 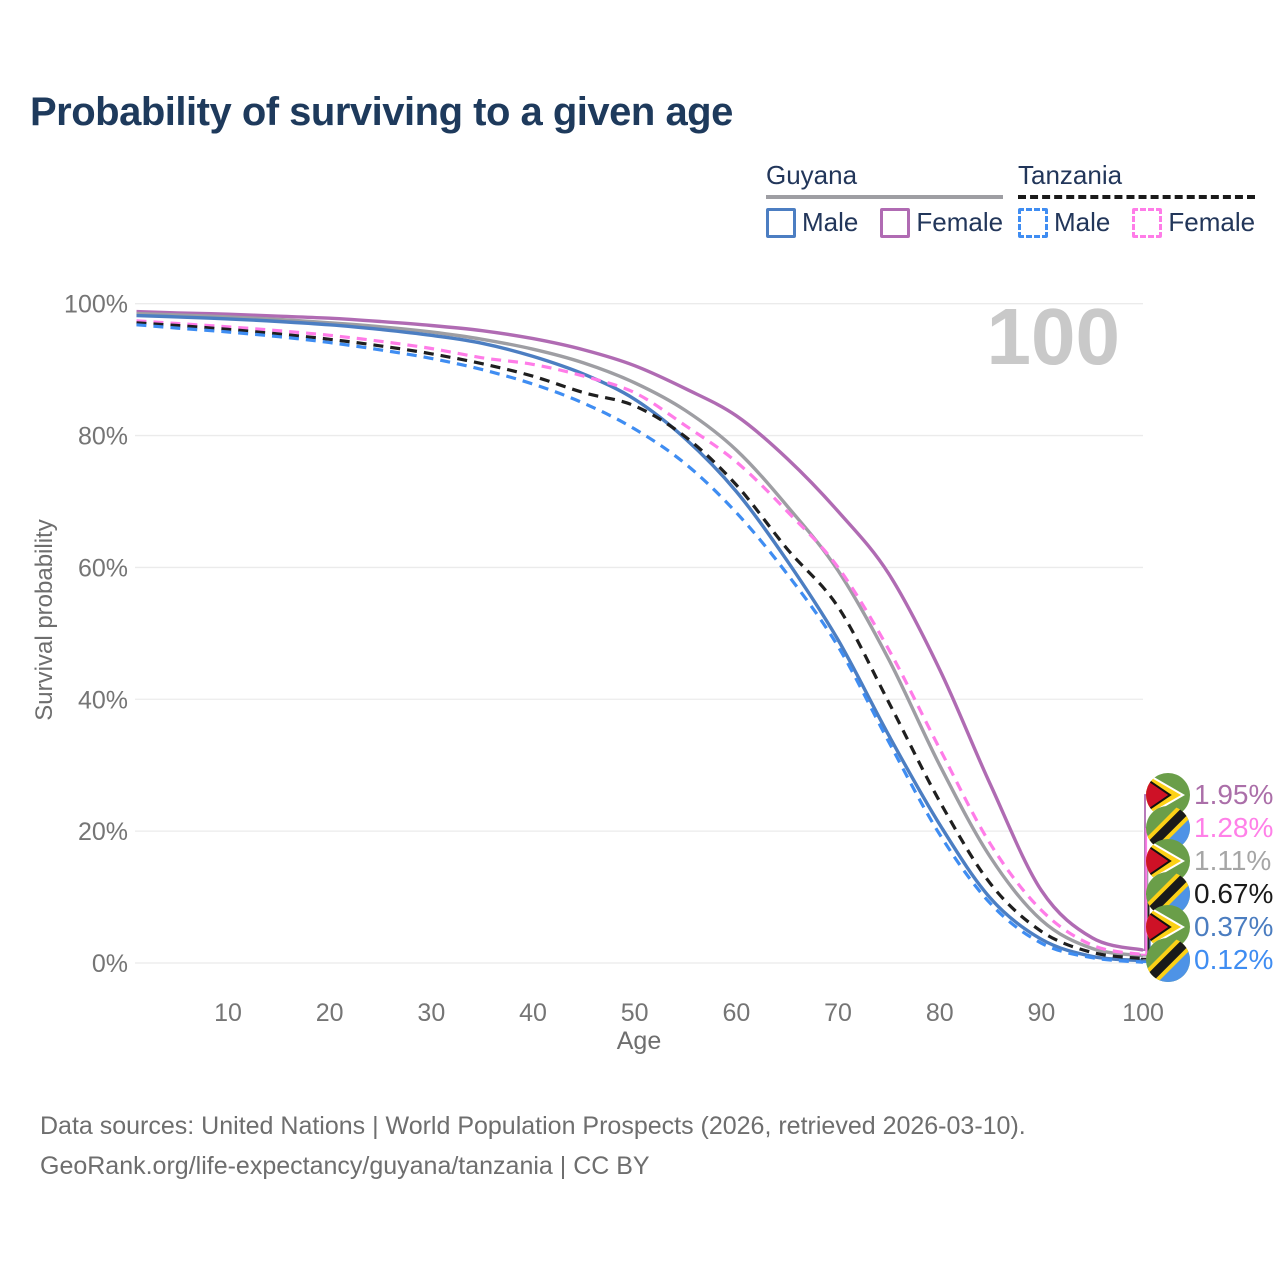 I want to click on end-label-value: 0.37%, so click(x=1234, y=926).